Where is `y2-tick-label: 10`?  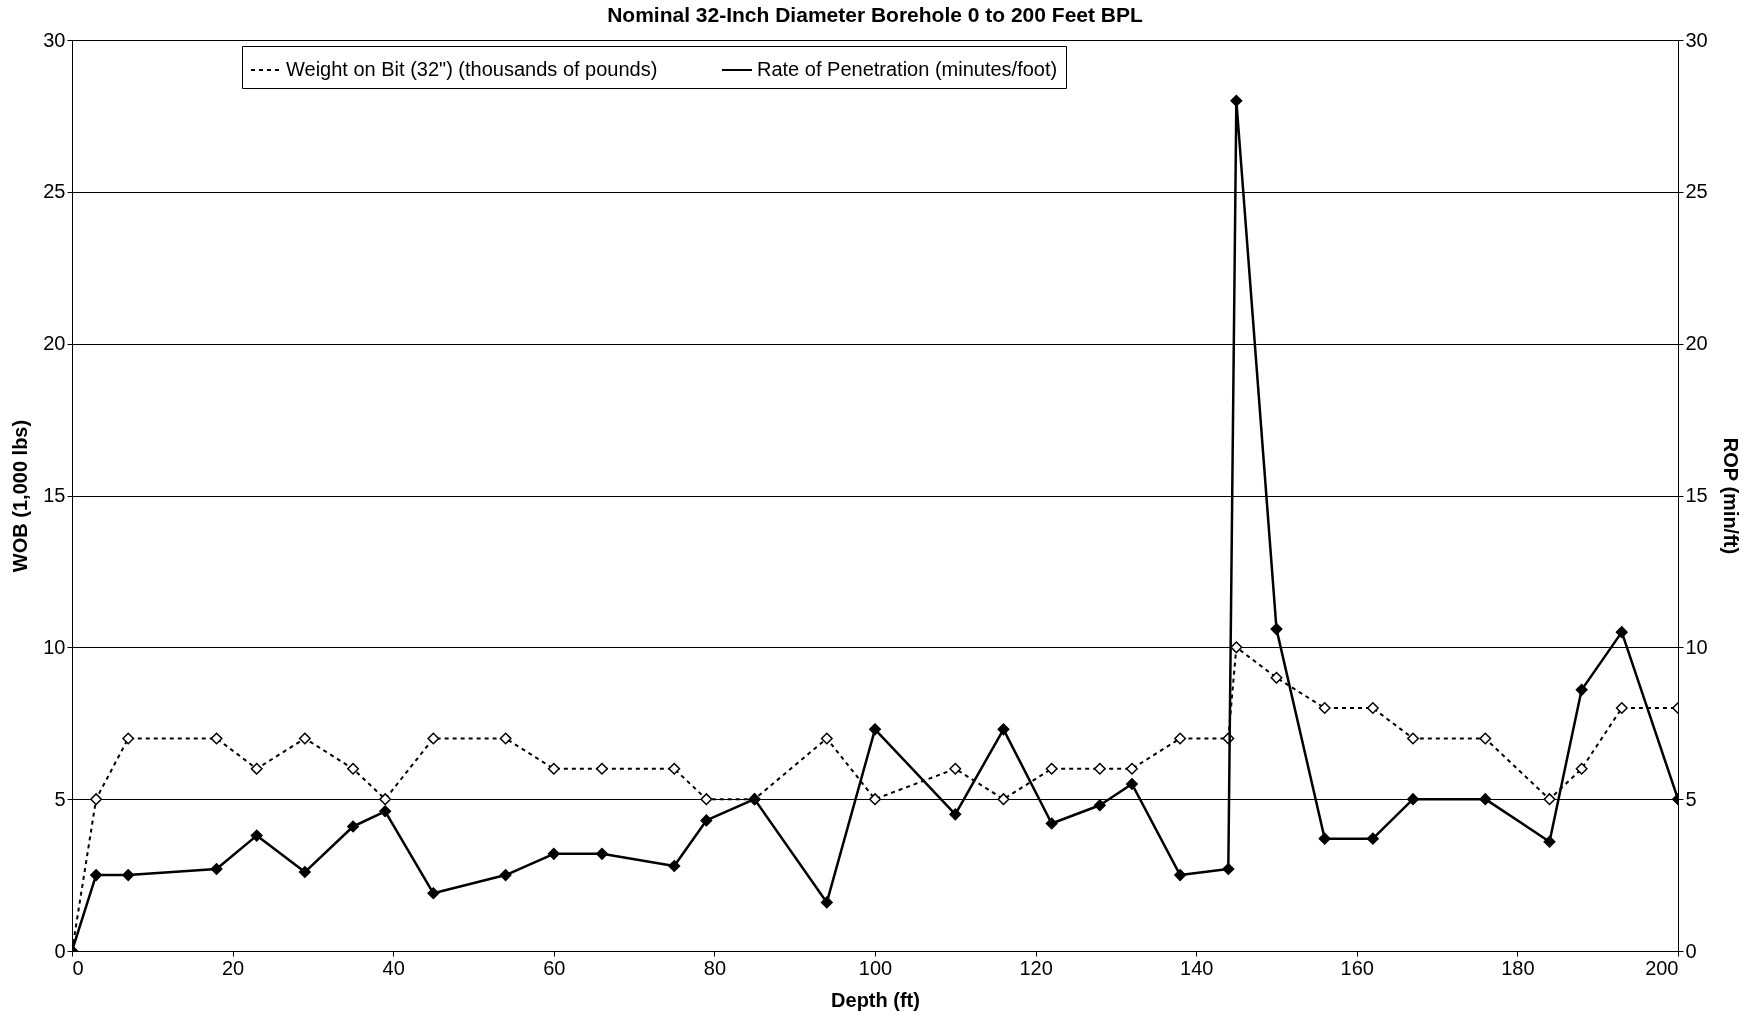
y2-tick-label: 10 is located at coordinates (1696, 646).